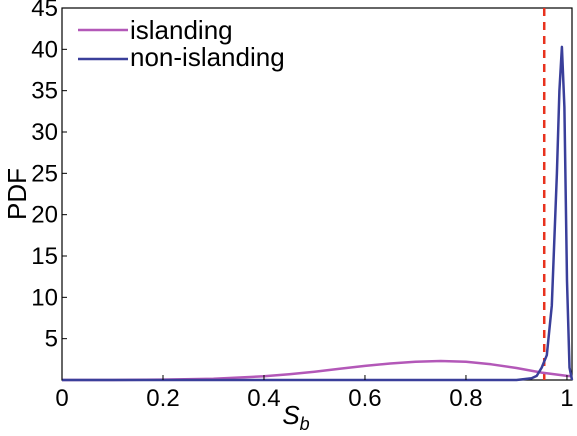 The image size is (577, 436). Describe the element at coordinates (162, 398) in the screenshot. I see `x-tick-label: 0.2` at that location.